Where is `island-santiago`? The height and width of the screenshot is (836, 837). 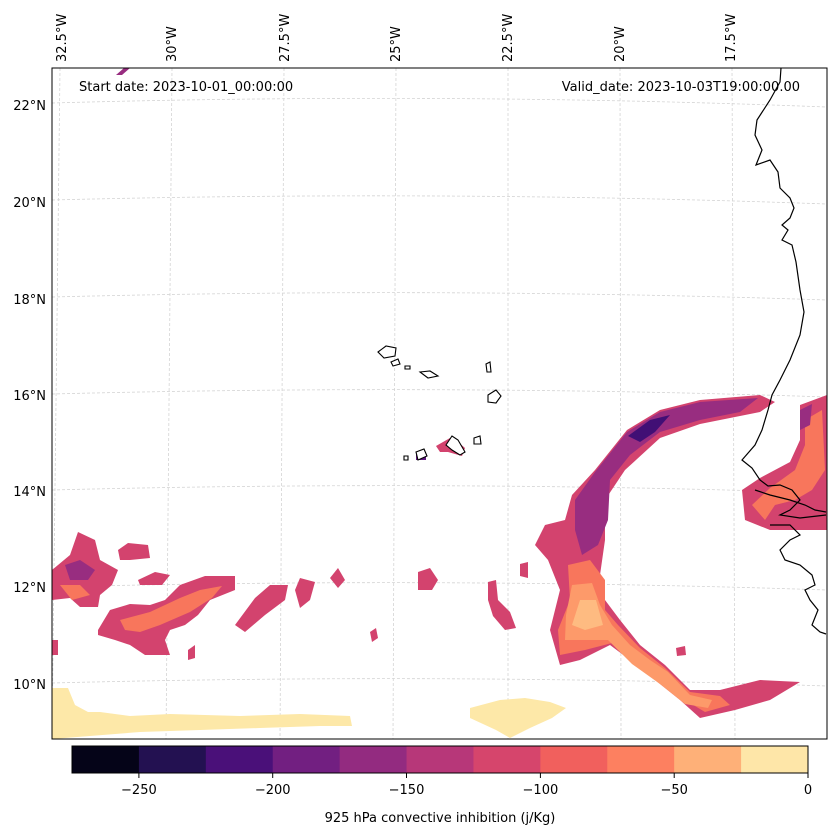 island-santiago is located at coordinates (455, 445).